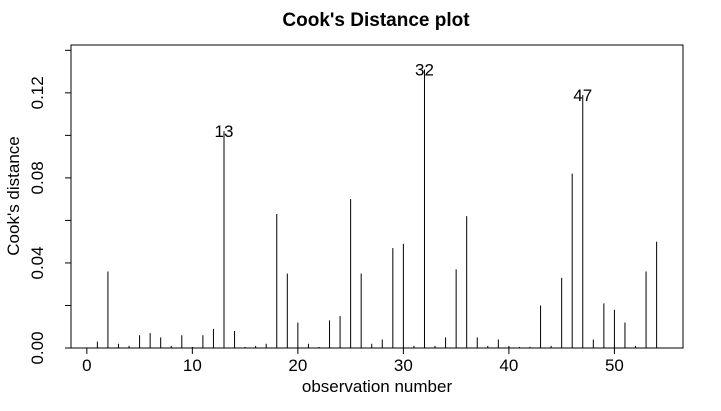 Image resolution: width=721 pixels, height=411 pixels. I want to click on x-axis-label: observation number, so click(377, 386).